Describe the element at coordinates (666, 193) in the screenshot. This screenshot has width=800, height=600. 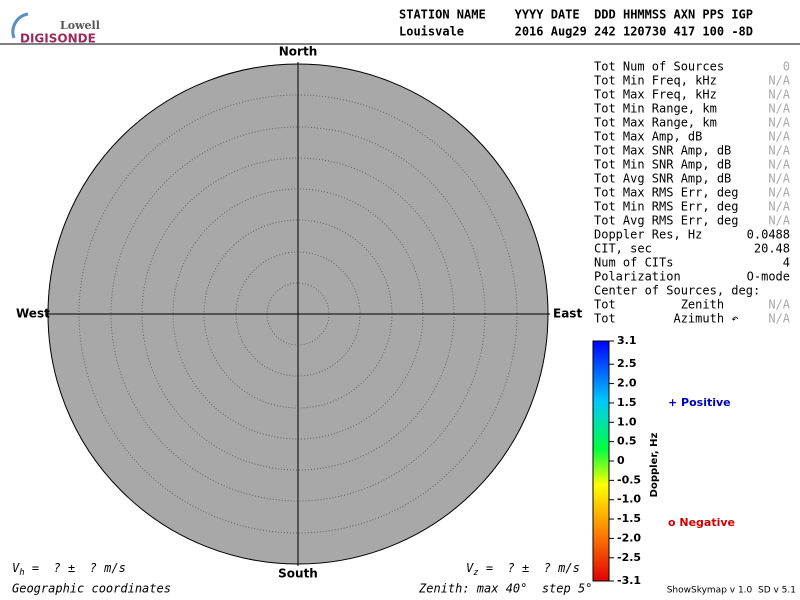
I see `row-label: Tot Max RMS Err, deg` at that location.